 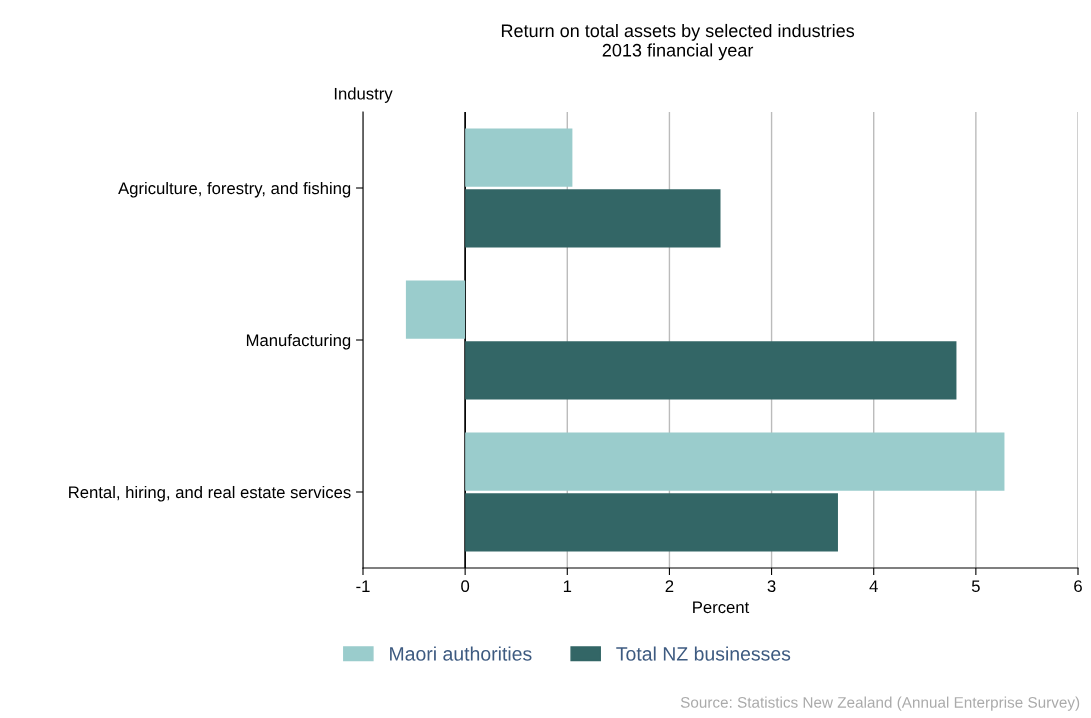 I want to click on x-tick-label: 6, so click(x=1078, y=586).